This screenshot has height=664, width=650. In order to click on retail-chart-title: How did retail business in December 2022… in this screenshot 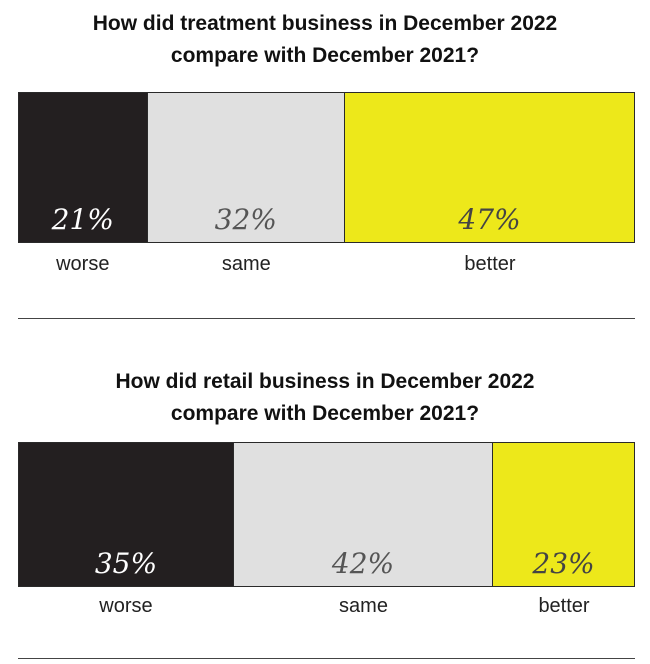, I will do `click(325, 398)`.